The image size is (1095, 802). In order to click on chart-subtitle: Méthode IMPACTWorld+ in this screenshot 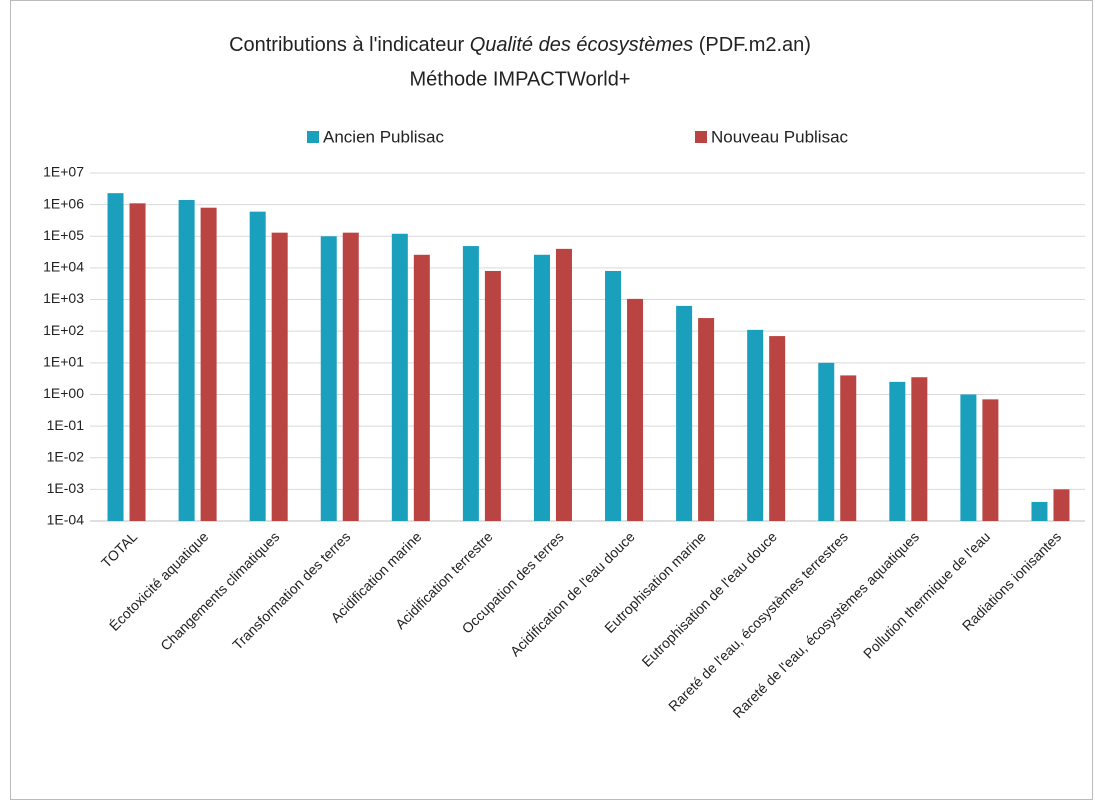, I will do `click(519, 79)`.